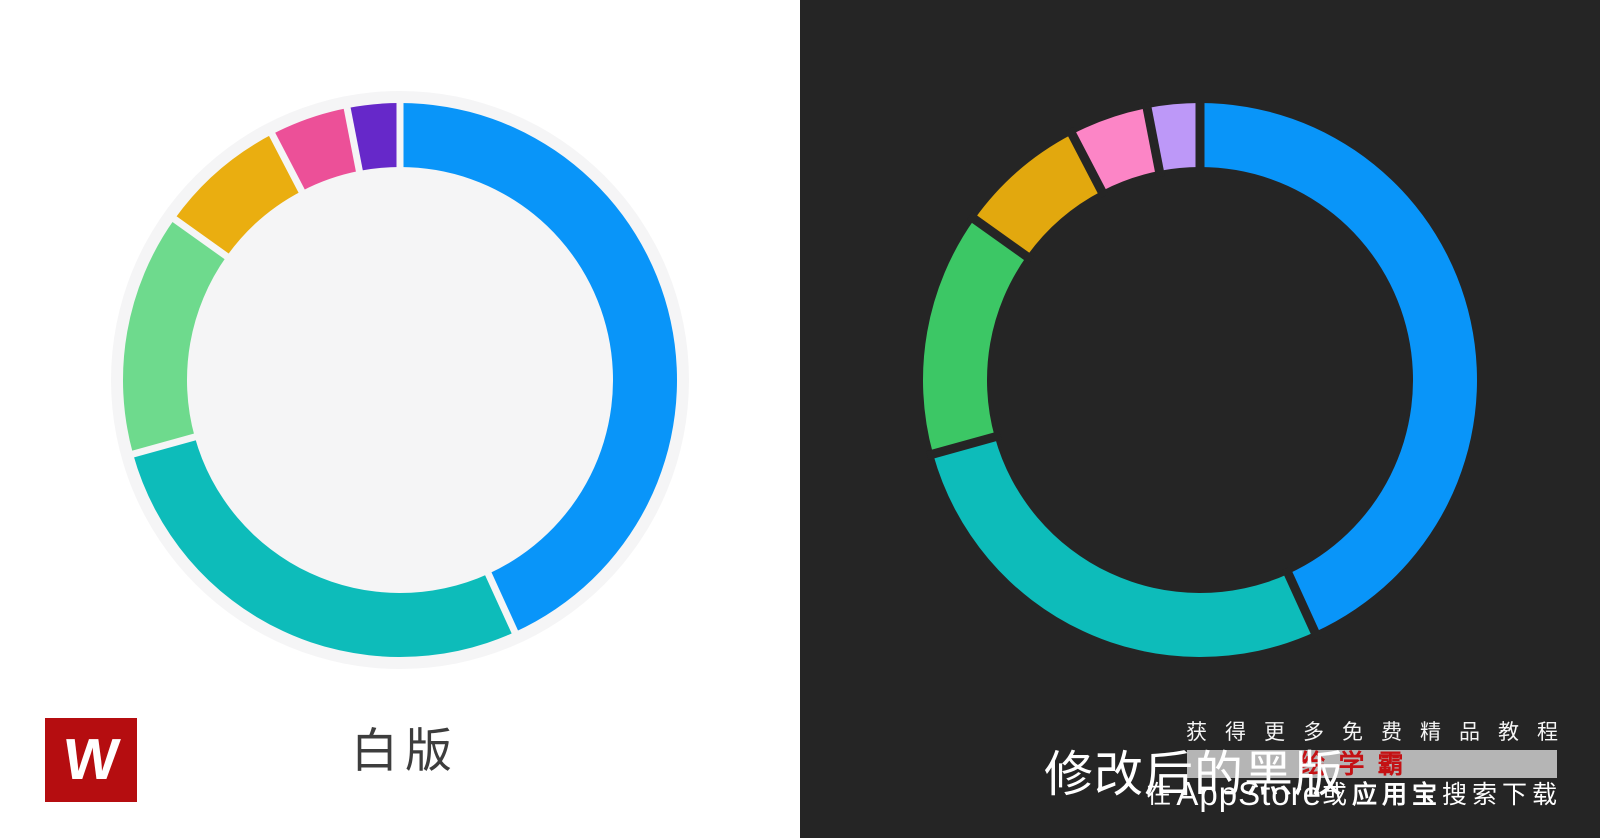 The image size is (1600, 838). I want to click on black-version-caption: 修改后的黑版, so click(1194, 775).